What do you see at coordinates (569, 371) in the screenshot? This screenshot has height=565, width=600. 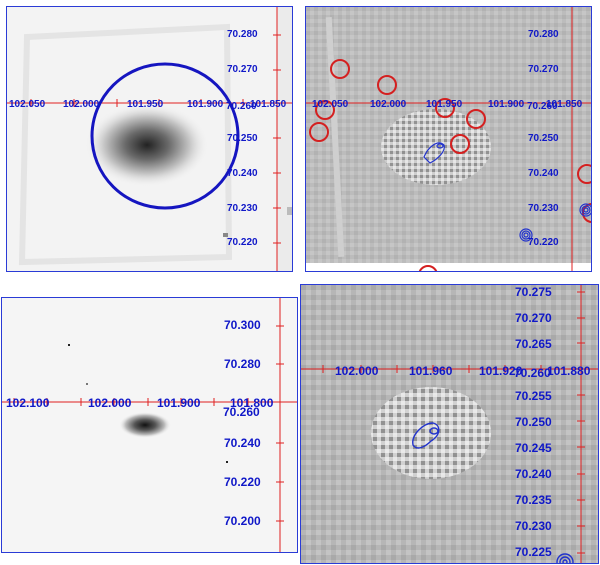 I see `ra-label: 101.880` at bounding box center [569, 371].